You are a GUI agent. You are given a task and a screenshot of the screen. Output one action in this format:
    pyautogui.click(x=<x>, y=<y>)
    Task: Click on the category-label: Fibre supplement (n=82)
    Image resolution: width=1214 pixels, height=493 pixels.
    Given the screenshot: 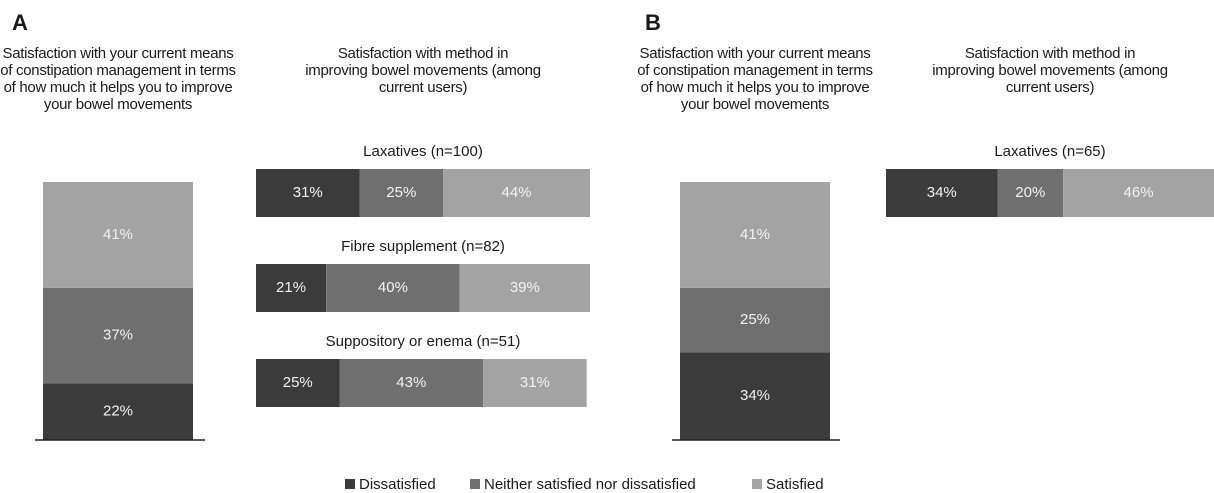 What is the action you would take?
    pyautogui.click(x=423, y=246)
    